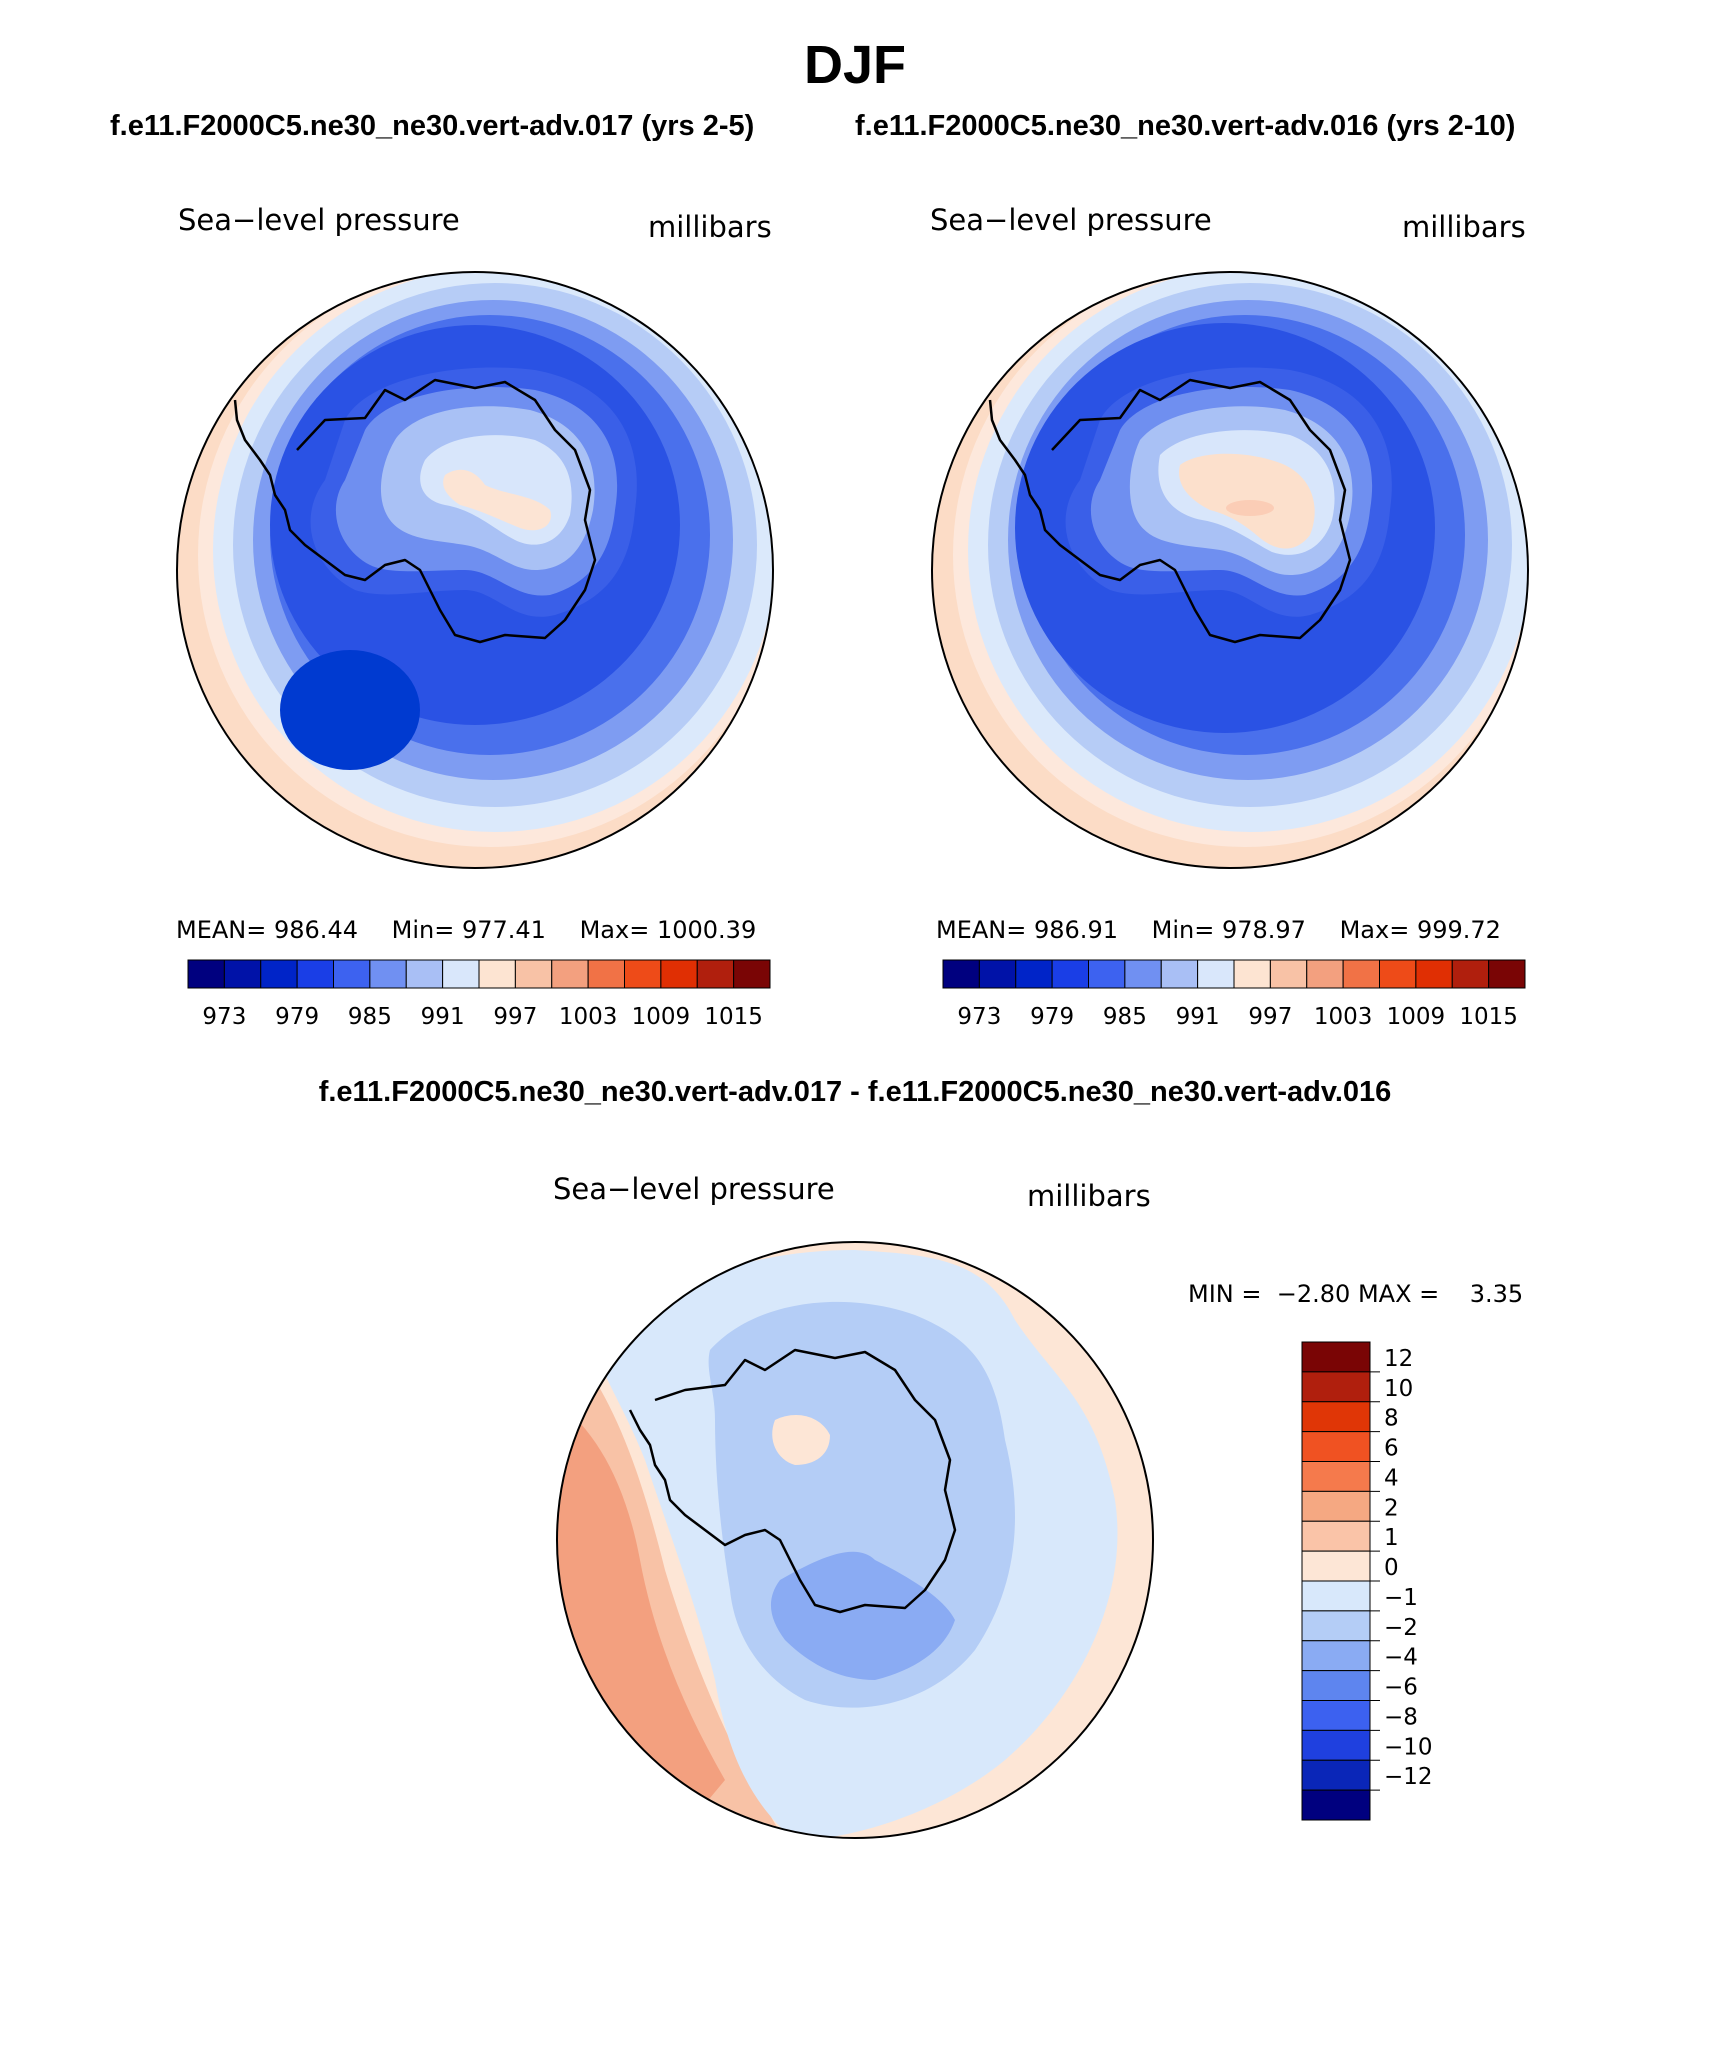 The height and width of the screenshot is (2061, 1710). I want to click on colorbar-tick-label: 0, so click(1391, 1568).